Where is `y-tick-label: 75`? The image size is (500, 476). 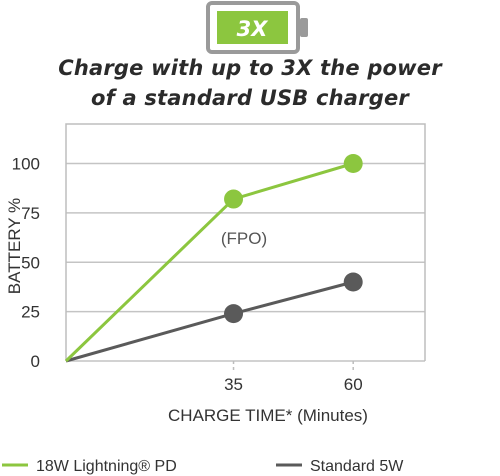 y-tick-label: 75 is located at coordinates (30, 213).